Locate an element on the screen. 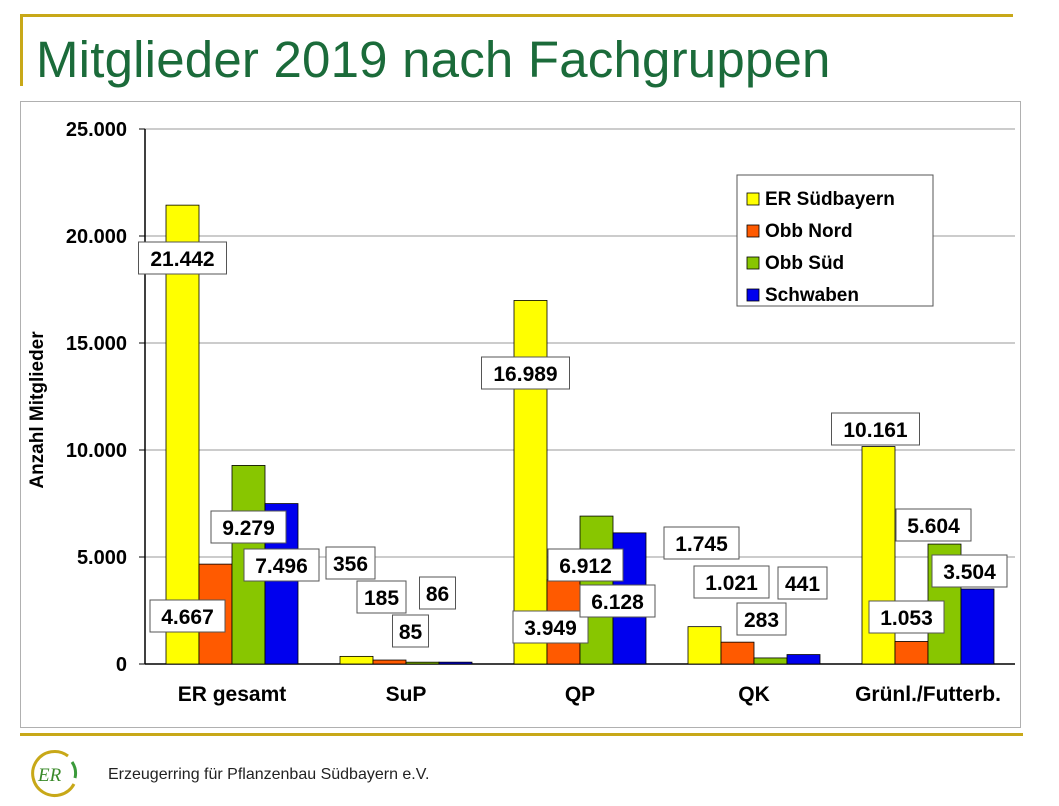 The image size is (1059, 806). y-tick-label: 0 is located at coordinates (121, 665).